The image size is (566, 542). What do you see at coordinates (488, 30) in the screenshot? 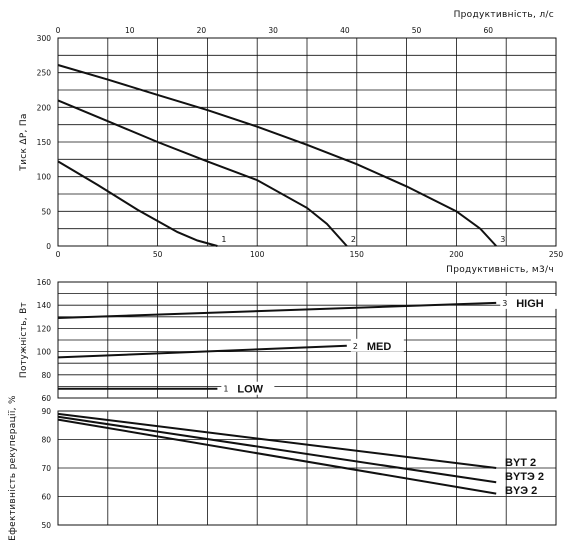
I see `top-x-tick-label: 60` at bounding box center [488, 30].